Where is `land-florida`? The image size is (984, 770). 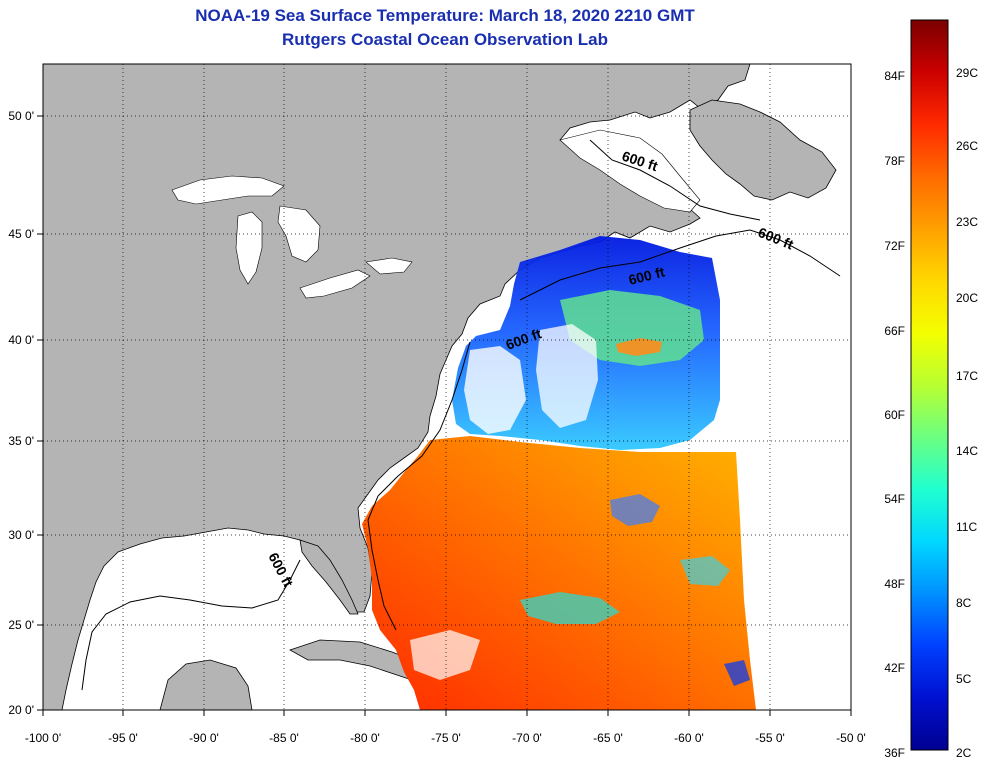
land-florida is located at coordinates (329, 577).